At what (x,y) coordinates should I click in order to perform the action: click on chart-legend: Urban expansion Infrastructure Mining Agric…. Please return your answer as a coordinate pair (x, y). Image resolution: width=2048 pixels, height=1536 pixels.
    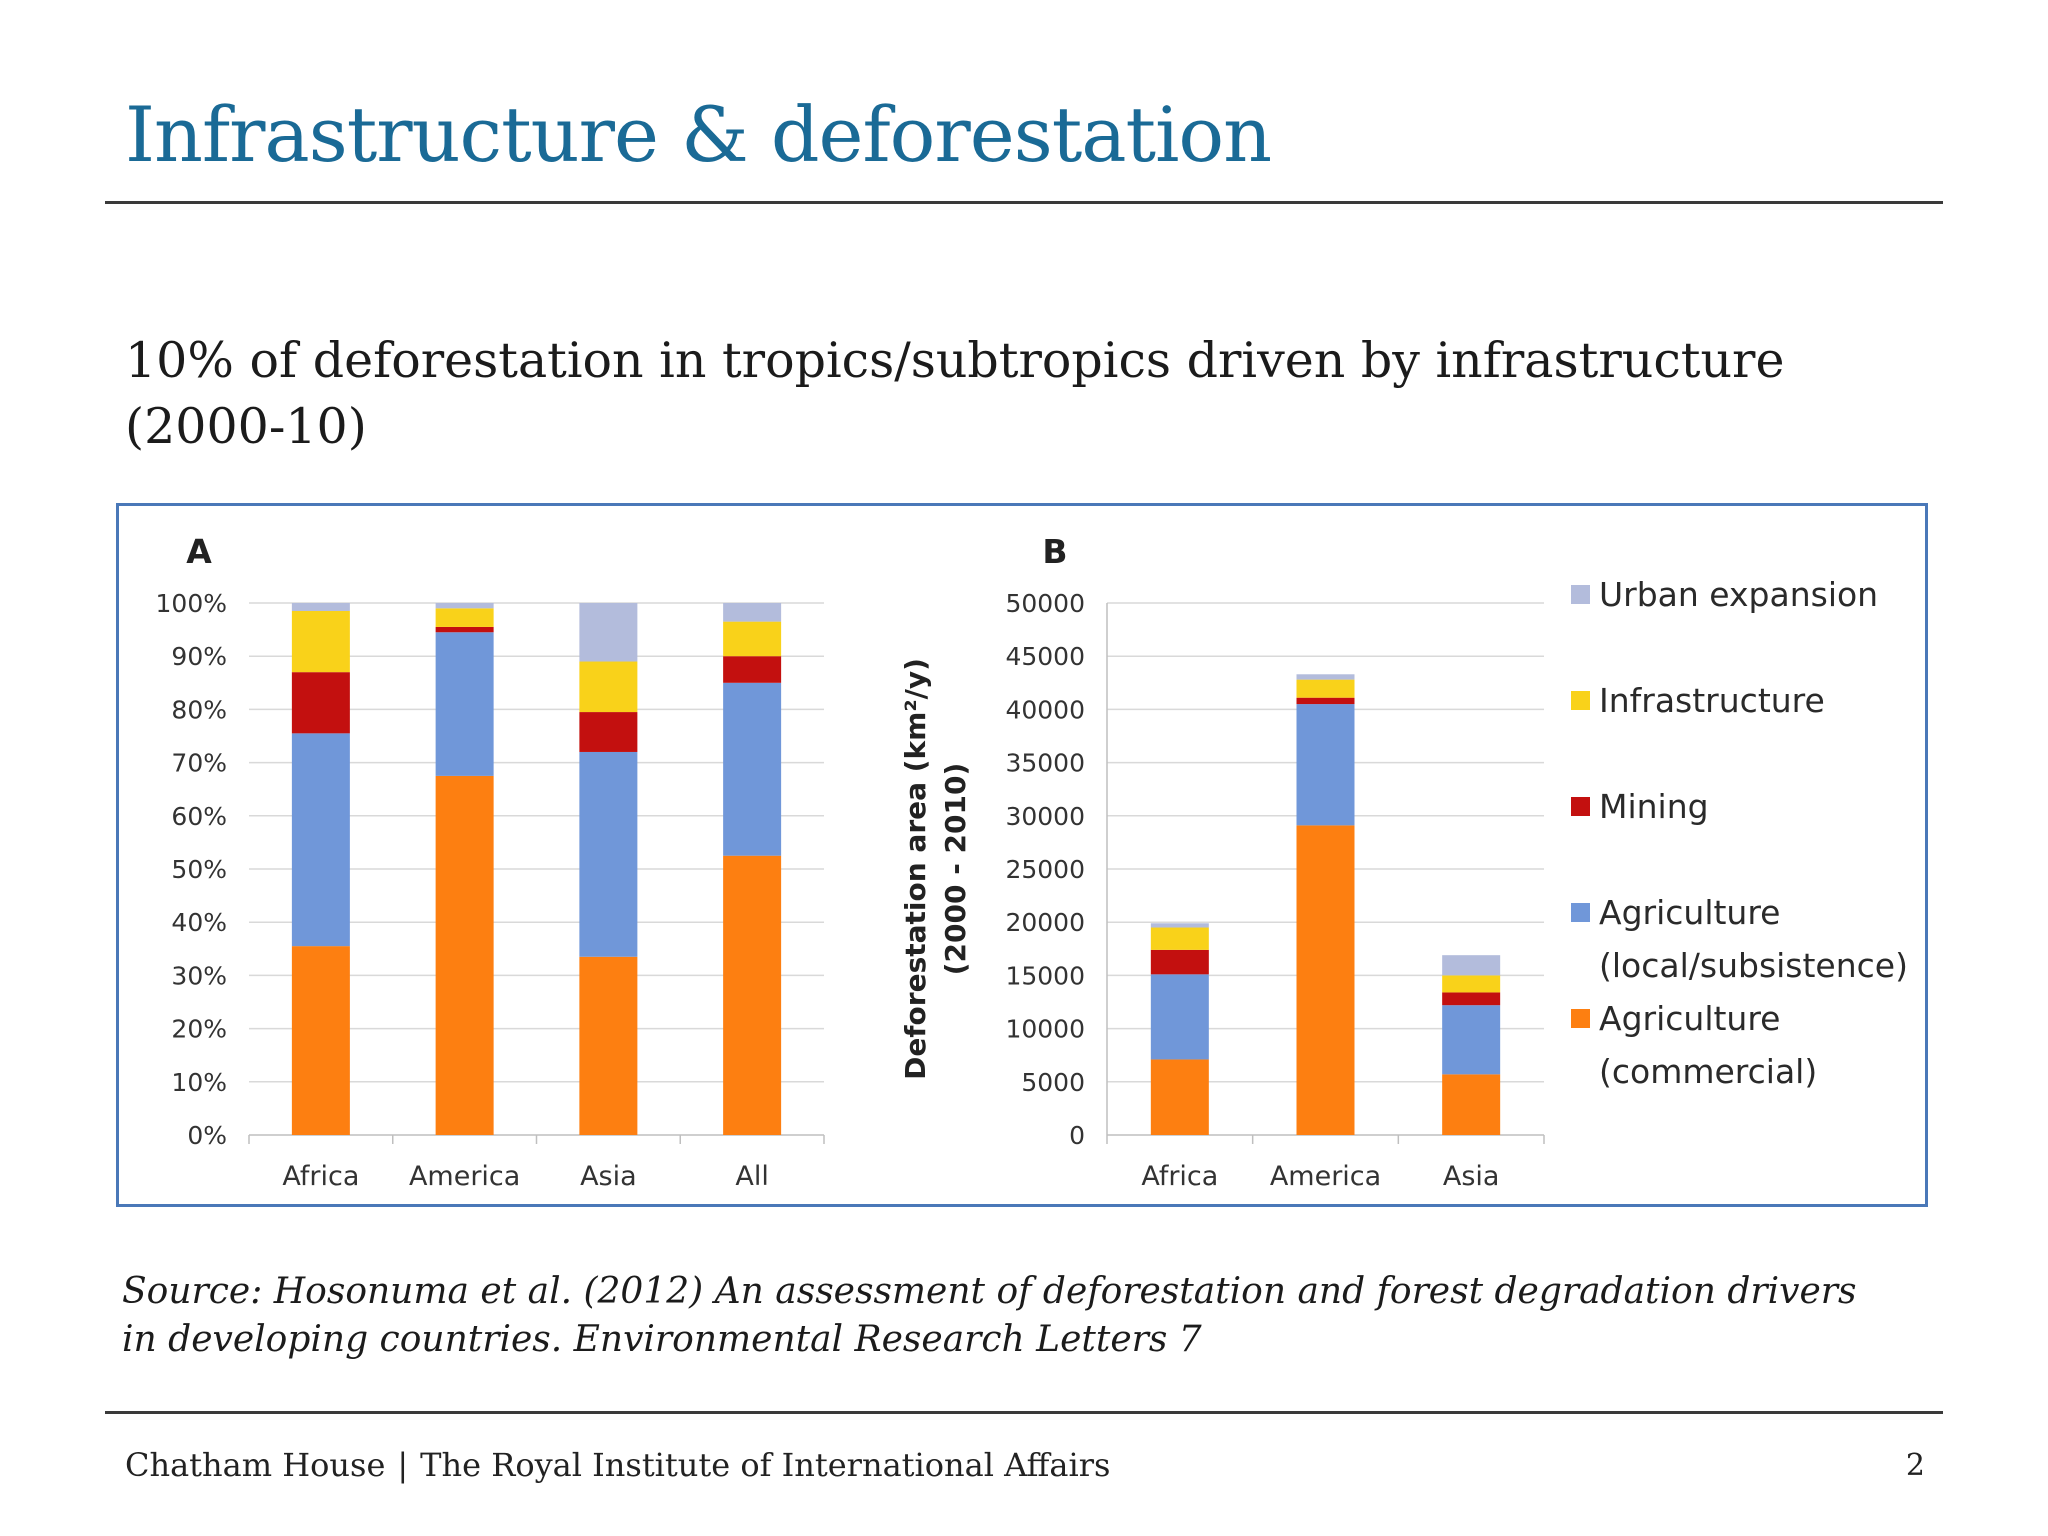
    Looking at the image, I should click on (1739, 833).